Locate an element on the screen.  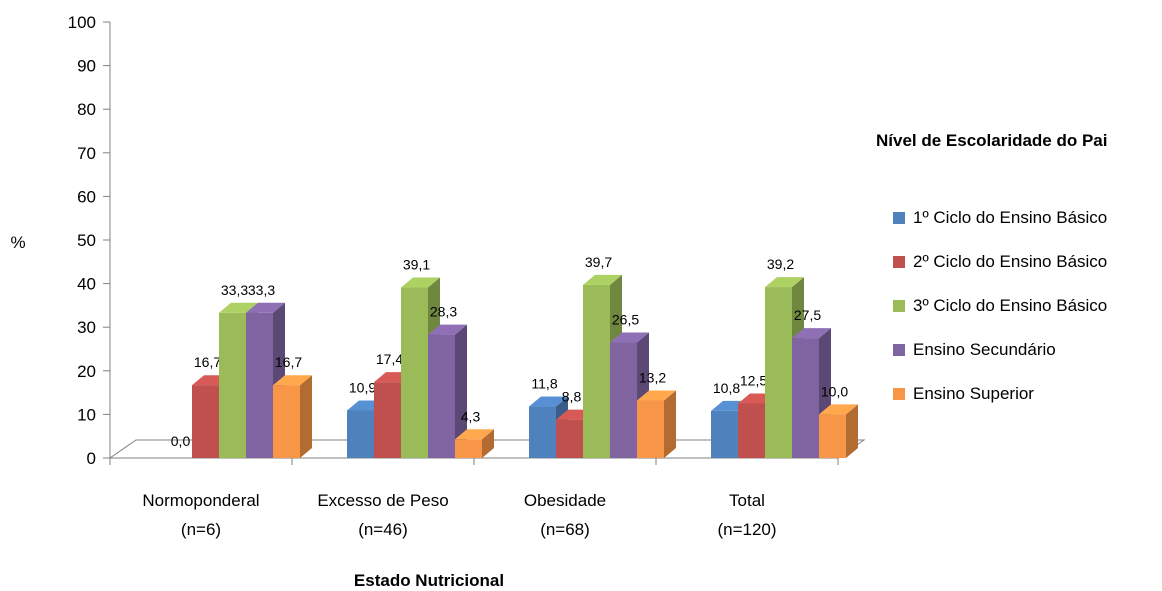
y-tick-label: 30 is located at coordinates (86, 327).